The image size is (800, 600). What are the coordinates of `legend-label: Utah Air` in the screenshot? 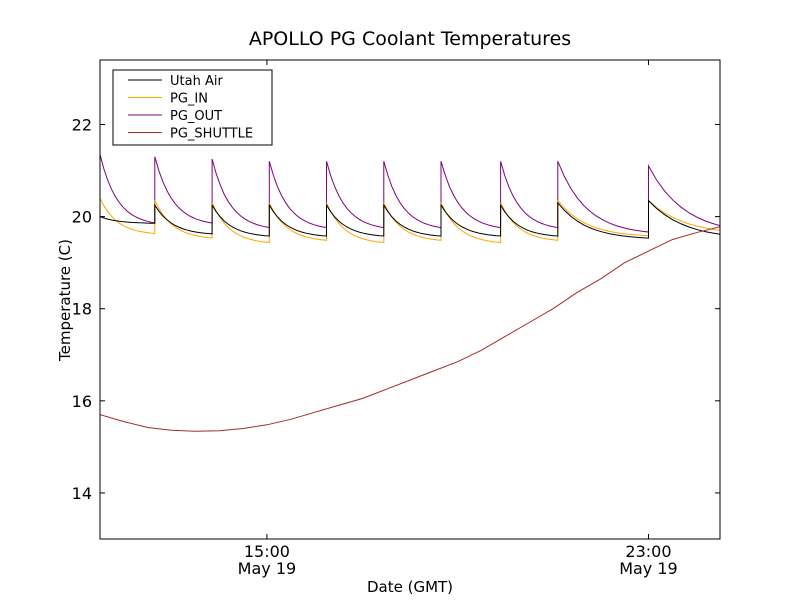 It's located at (196, 81).